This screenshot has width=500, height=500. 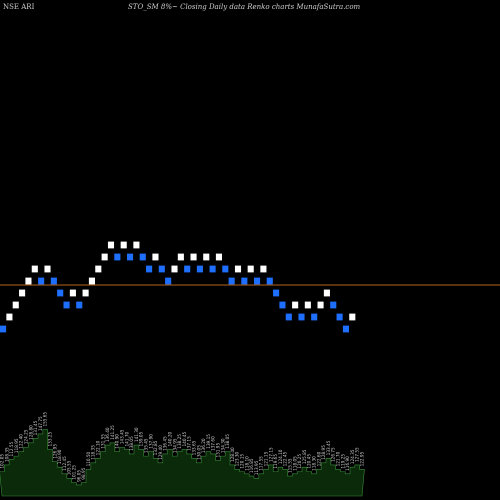 I want to click on volume-label: 116.85, so click(x=251, y=465).